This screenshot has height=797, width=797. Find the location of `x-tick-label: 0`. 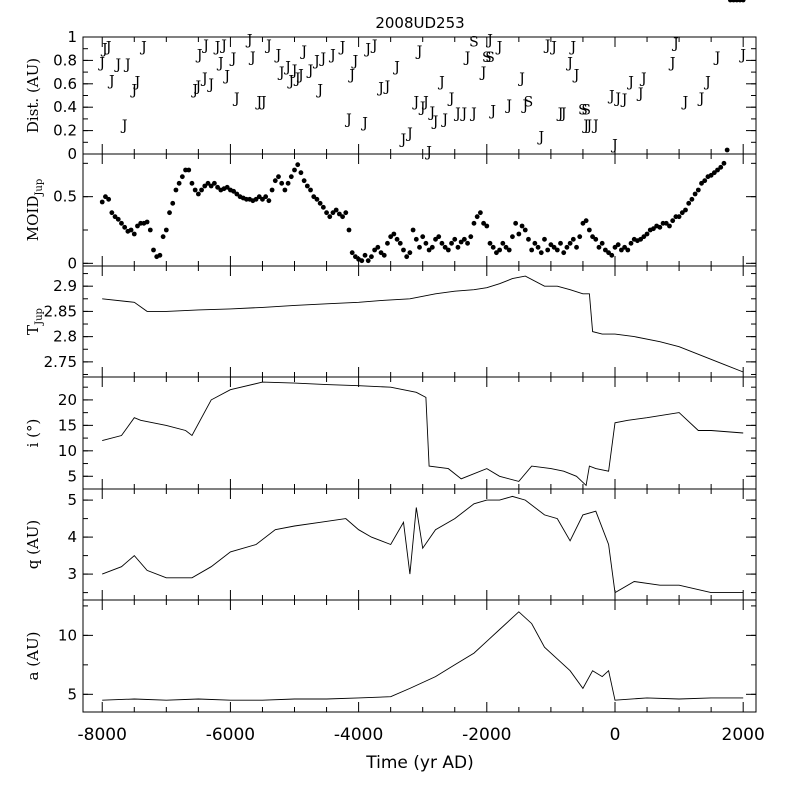

x-tick-label: 0 is located at coordinates (615, 735).